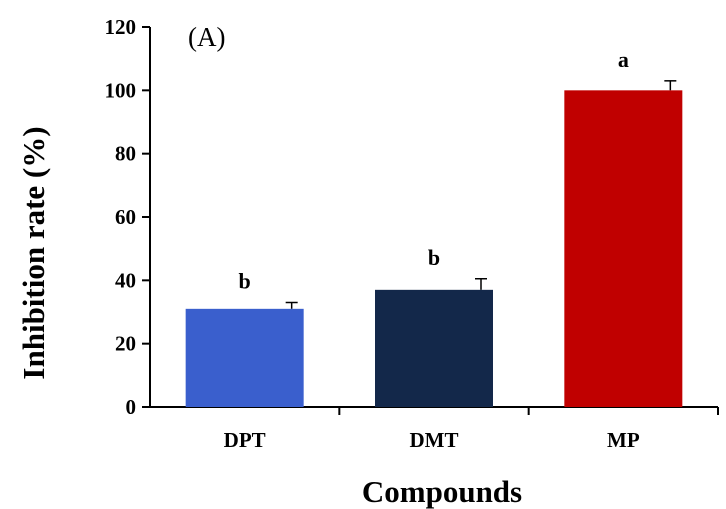 This screenshot has height=509, width=726. Describe the element at coordinates (125, 344) in the screenshot. I see `y-tick-label: 20` at that location.